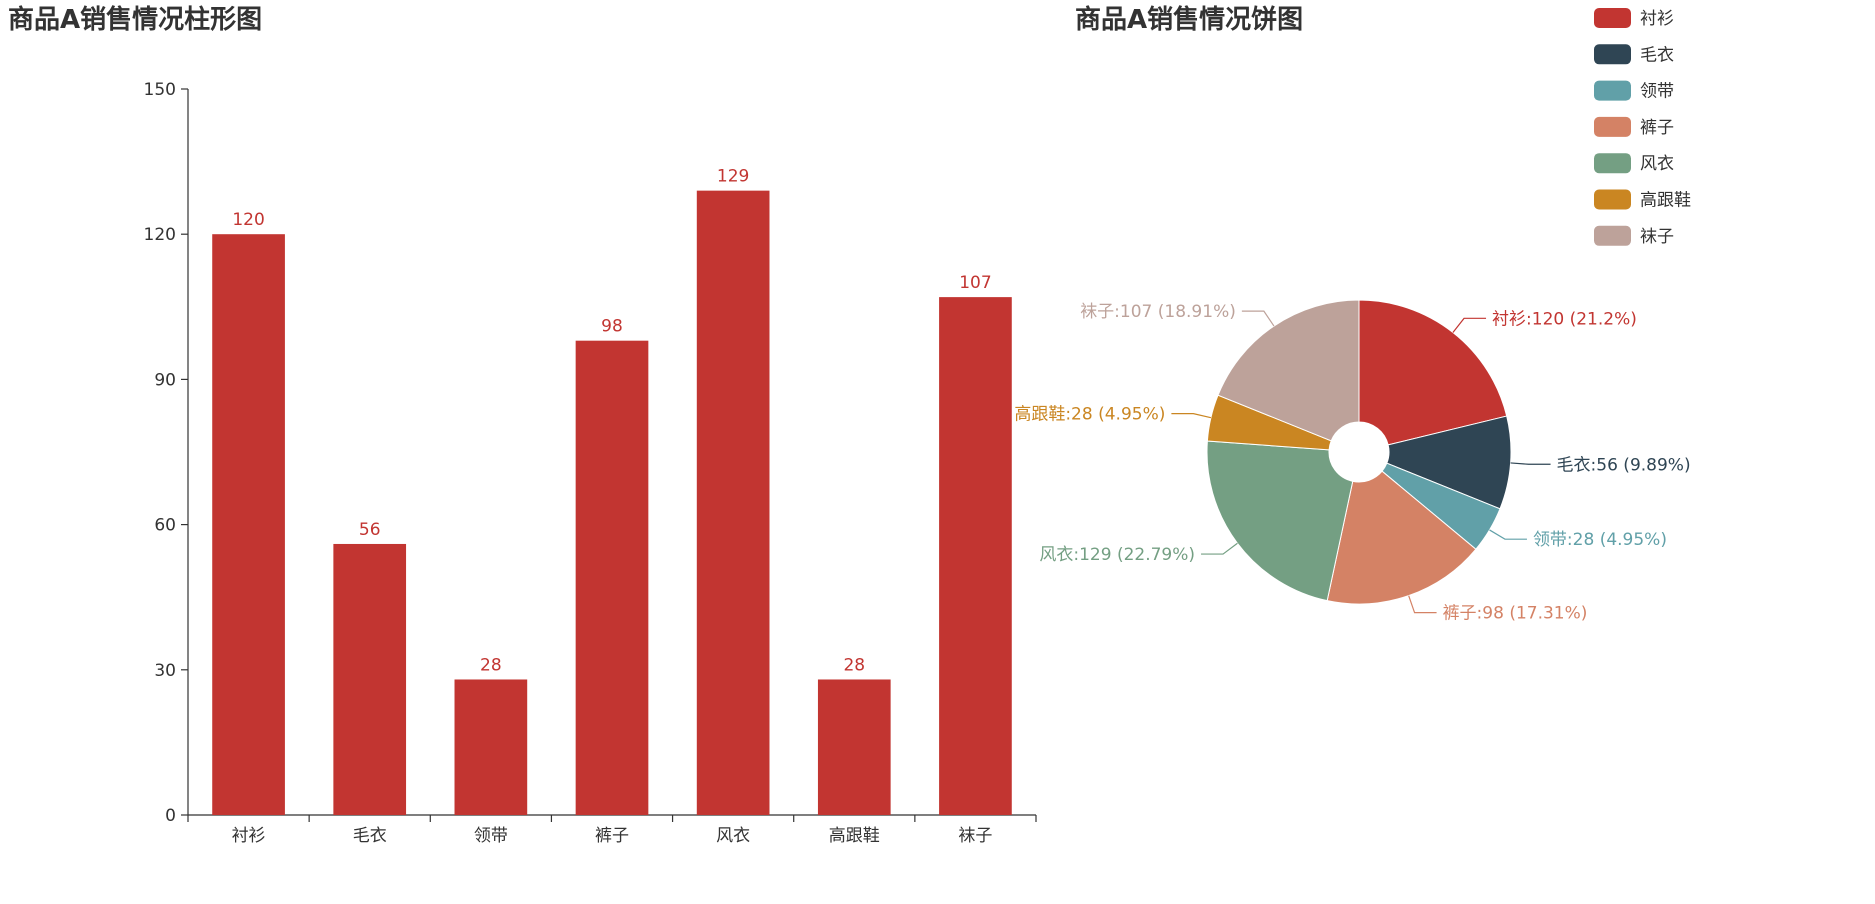 The image size is (1875, 904). I want to click on legend-item: 衬衫, so click(1634, 18).